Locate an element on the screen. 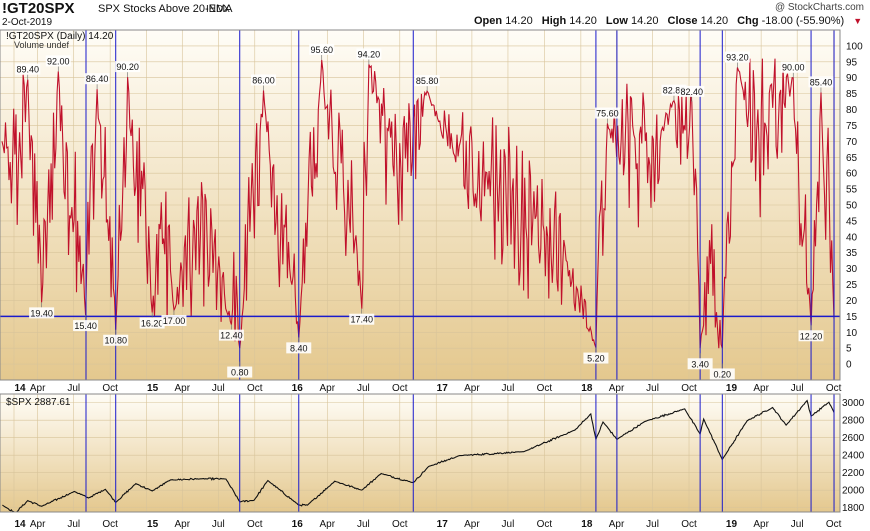  volume-legend: Volume undef is located at coordinates (42, 45).